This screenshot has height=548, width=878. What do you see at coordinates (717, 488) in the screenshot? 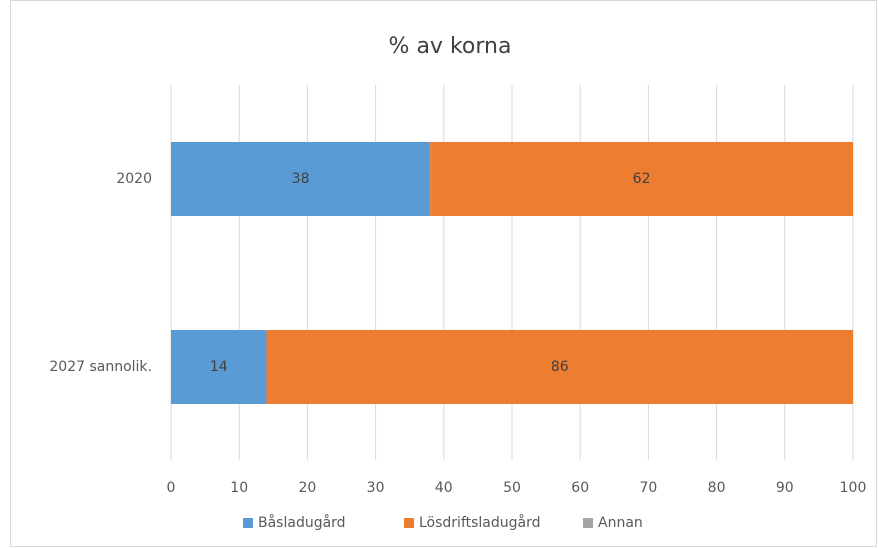
I see `x-tick-label: 80` at bounding box center [717, 488].